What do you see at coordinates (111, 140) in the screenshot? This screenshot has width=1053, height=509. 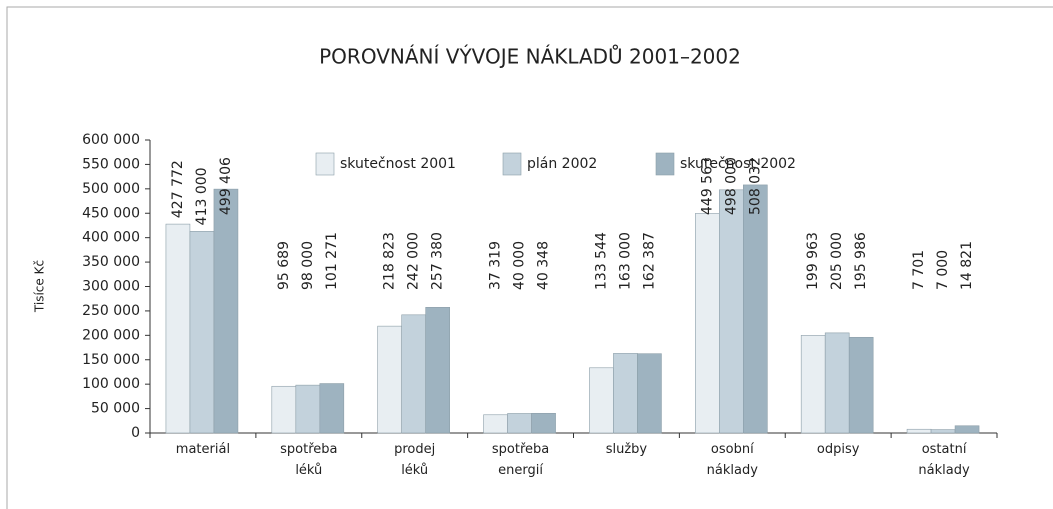 I see `y-tick-label: 600 000` at bounding box center [111, 140].